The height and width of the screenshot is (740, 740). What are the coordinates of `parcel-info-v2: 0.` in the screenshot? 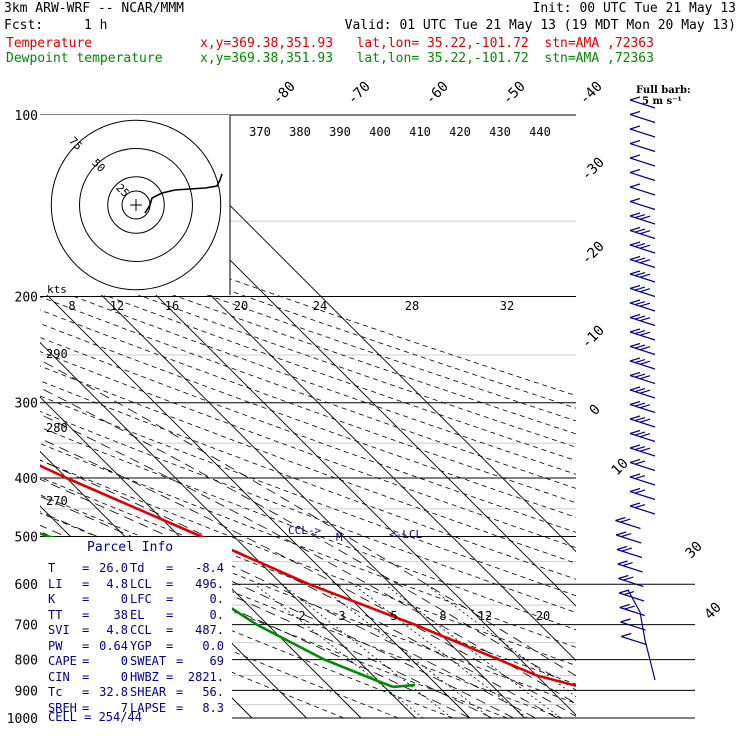 It's located at (216, 614).